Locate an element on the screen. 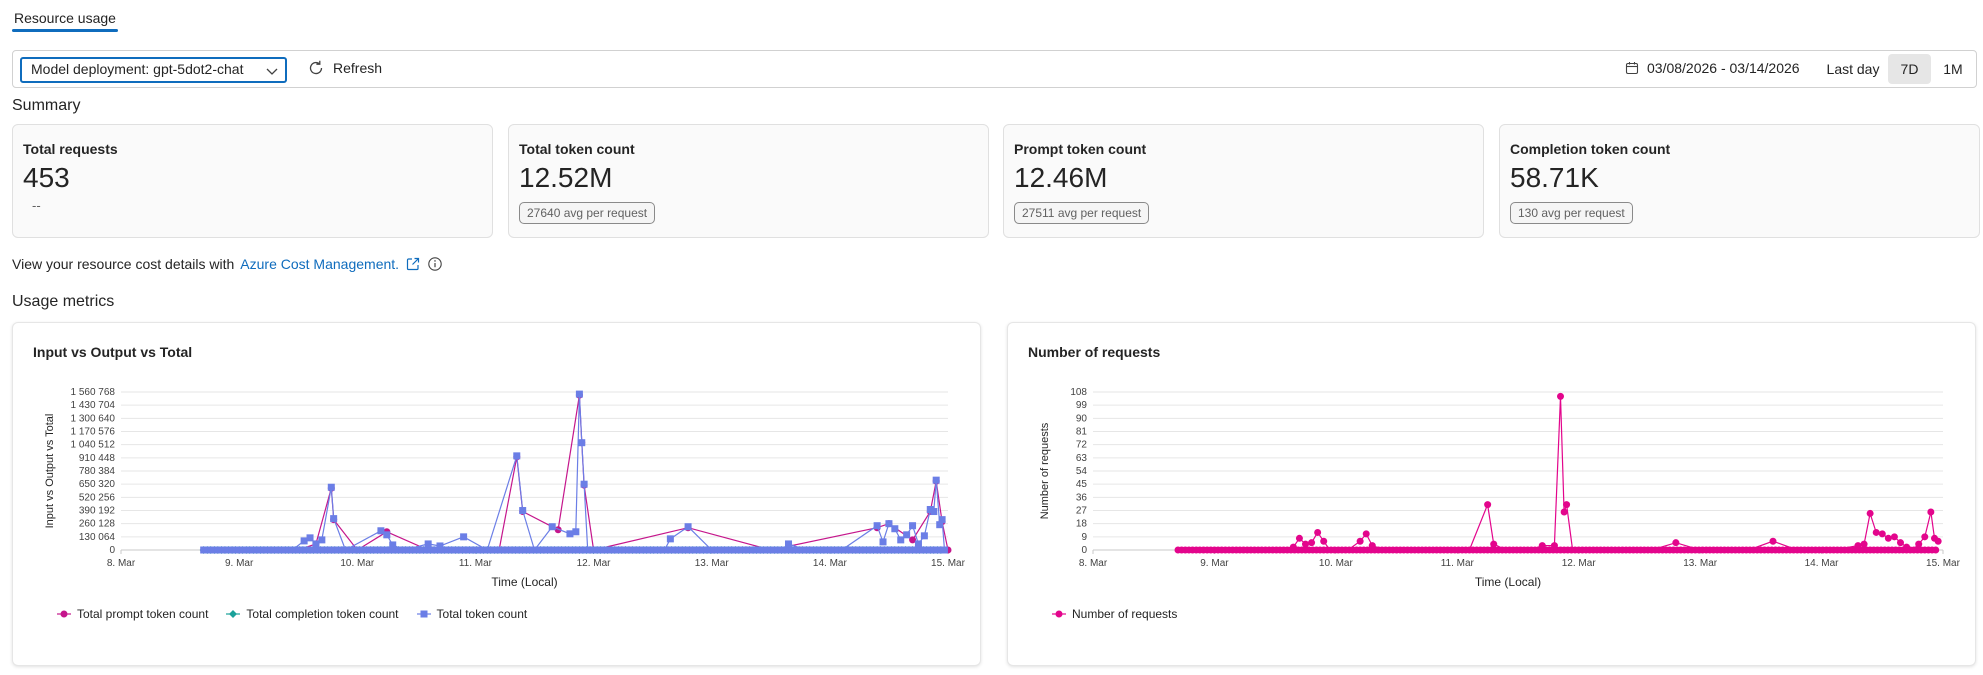 The width and height of the screenshot is (1983, 675). legend-label: Total prompt token count is located at coordinates (143, 614).